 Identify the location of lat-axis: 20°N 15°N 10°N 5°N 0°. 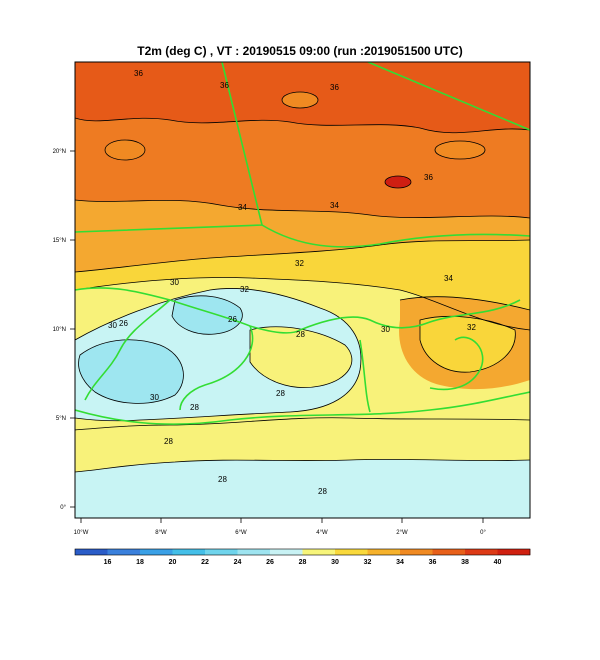
(64, 330).